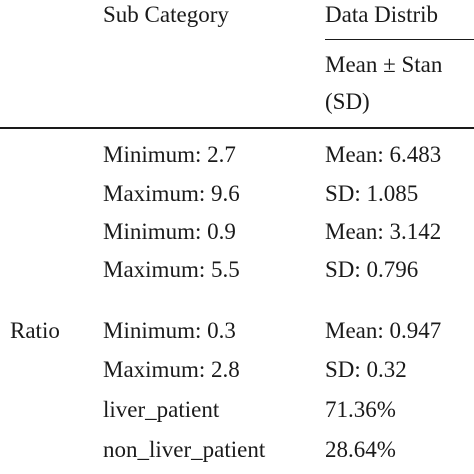 The image size is (474, 474). I want to click on table-row-dist: Mean: 6.483, so click(383, 154).